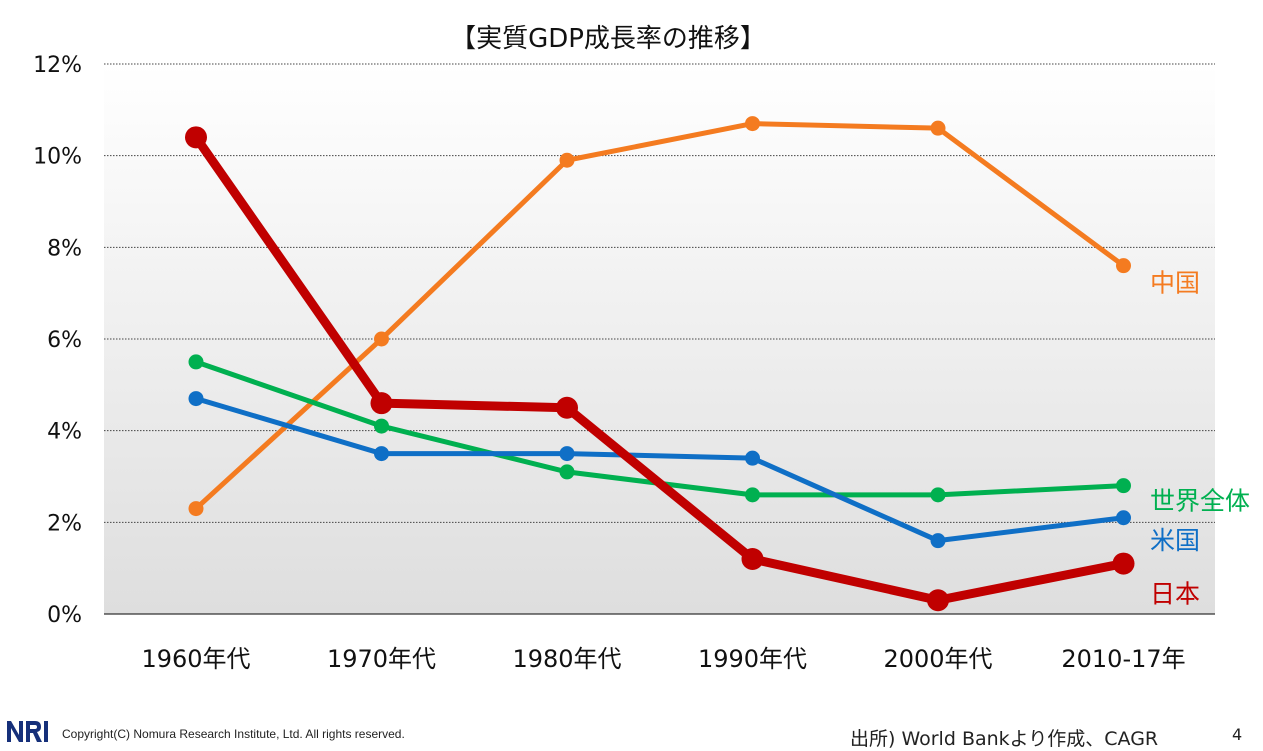 The image size is (1263, 751). I want to click on page-number: 4, so click(1237, 734).